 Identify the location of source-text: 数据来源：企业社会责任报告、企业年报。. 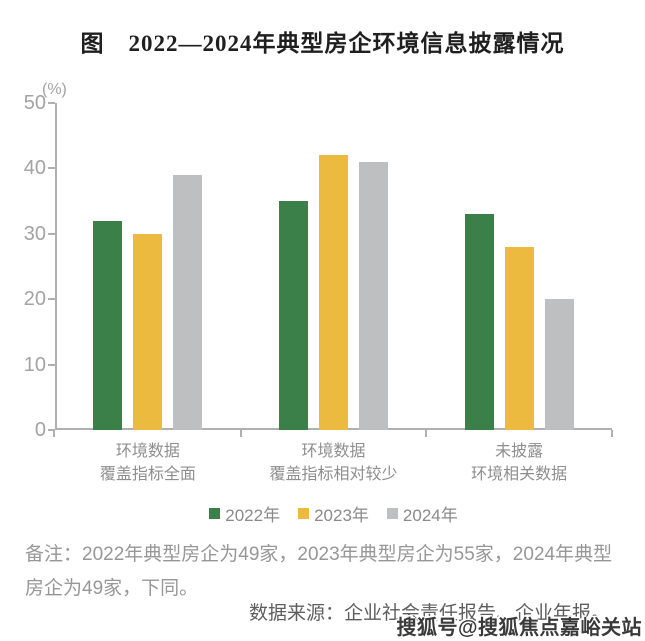
(429, 613).